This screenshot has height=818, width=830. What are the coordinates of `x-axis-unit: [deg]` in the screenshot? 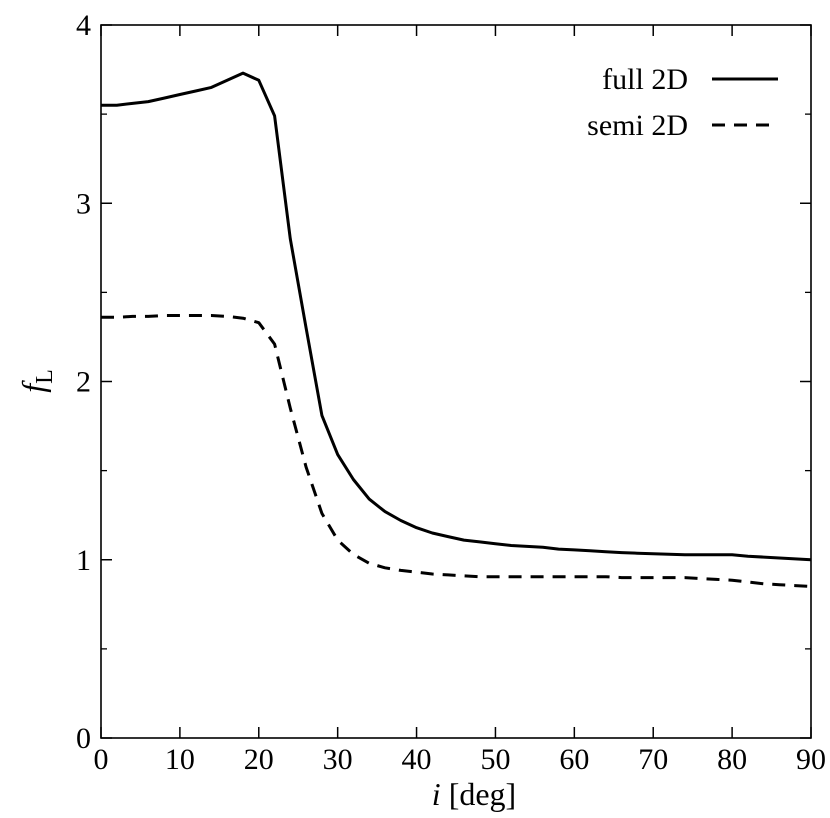 It's located at (483, 794).